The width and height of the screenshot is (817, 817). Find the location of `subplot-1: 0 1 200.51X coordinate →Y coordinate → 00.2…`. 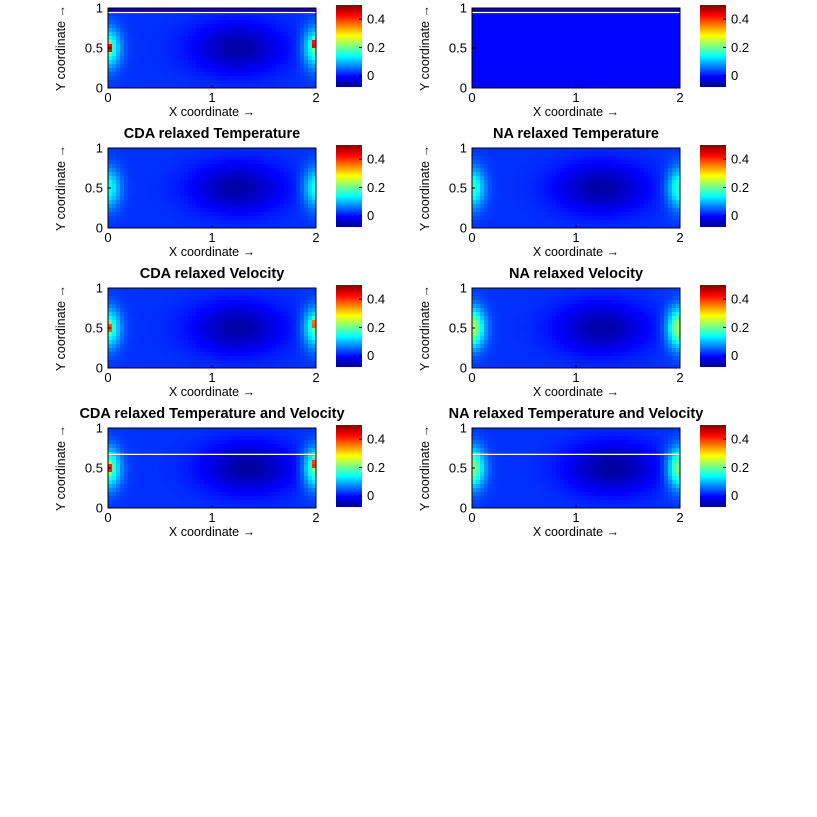

subplot-1: 0 1 200.51X coordinate →Y coordinate → 00.2… is located at coordinates (219, 60).